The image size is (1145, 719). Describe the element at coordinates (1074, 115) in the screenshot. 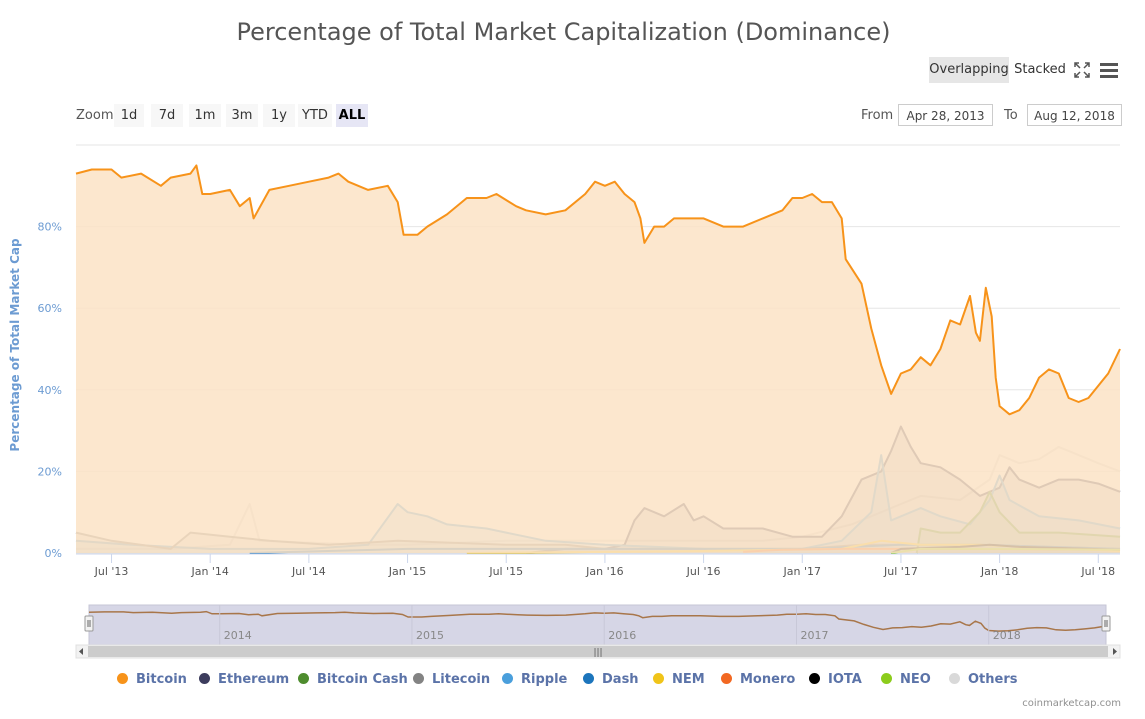

I see `to-date-input: Aug 12, 2018` at that location.